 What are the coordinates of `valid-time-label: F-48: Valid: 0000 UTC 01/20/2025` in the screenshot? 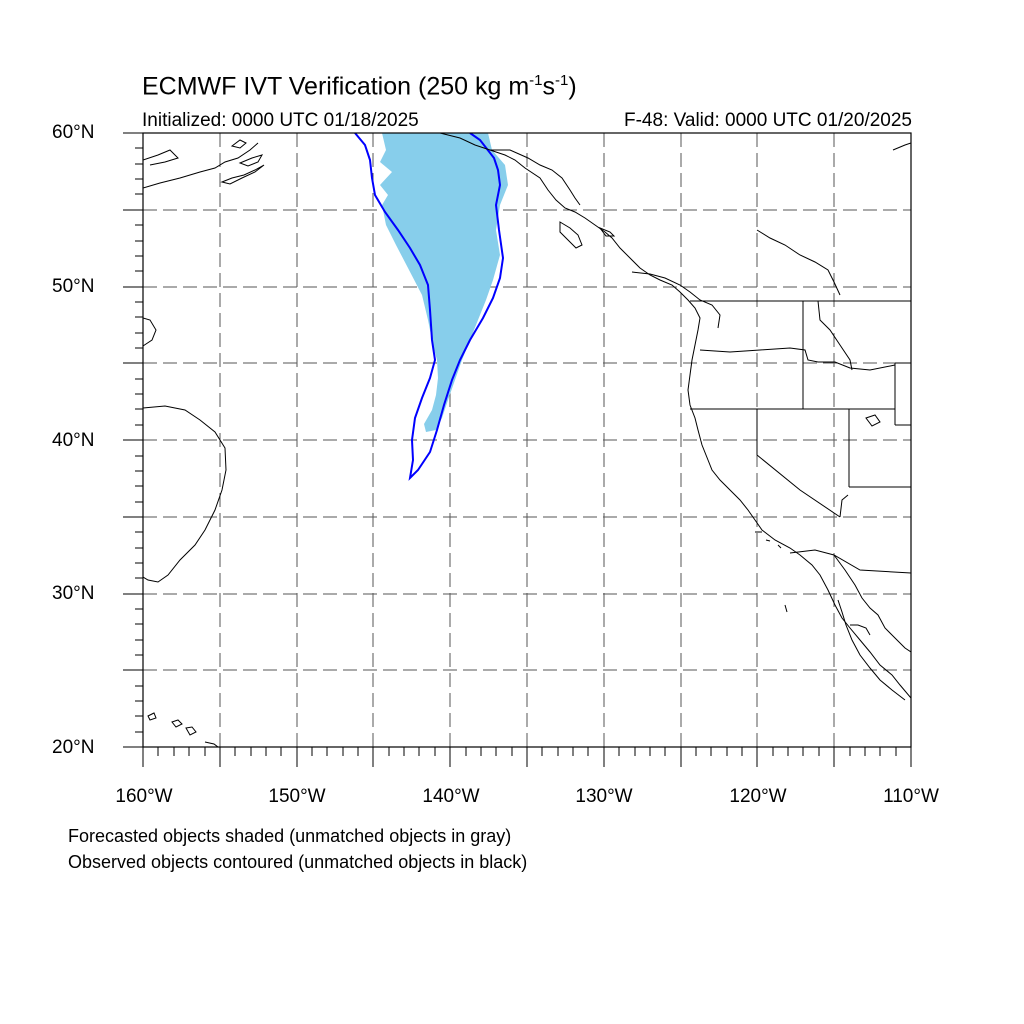 It's located at (768, 120).